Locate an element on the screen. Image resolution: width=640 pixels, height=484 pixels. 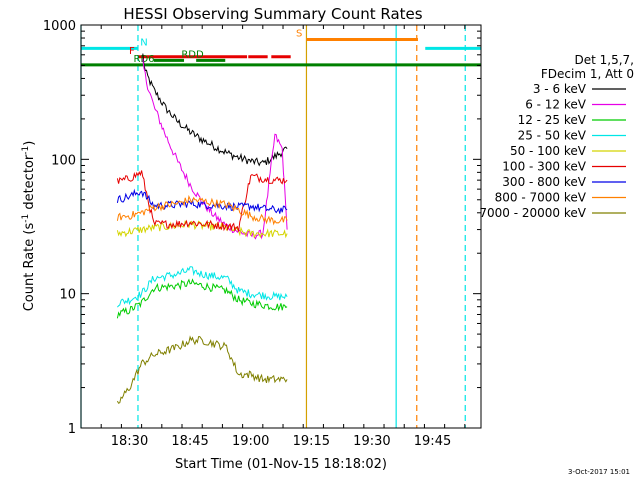
legend-entry-label: 3 - 6 keV is located at coordinates (560, 89).